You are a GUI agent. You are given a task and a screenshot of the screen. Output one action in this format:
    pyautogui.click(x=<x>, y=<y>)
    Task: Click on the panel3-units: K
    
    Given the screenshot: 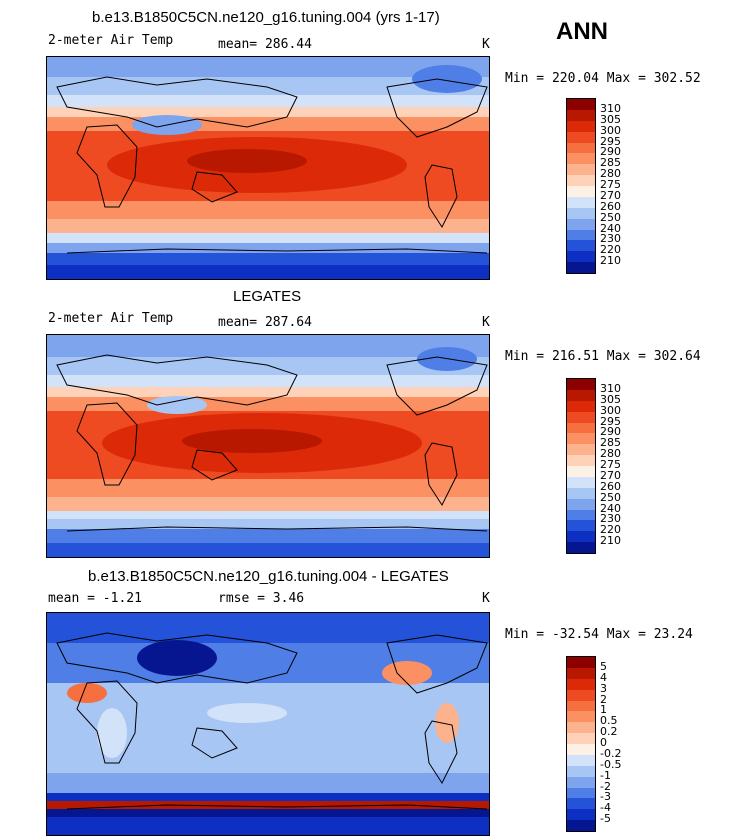 What is the action you would take?
    pyautogui.click(x=486, y=598)
    